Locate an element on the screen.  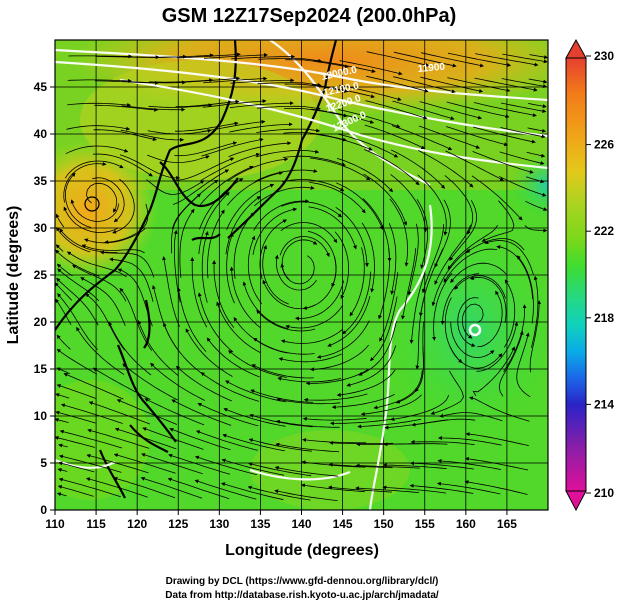
x-tick-label: 120 is located at coordinates (137, 524).